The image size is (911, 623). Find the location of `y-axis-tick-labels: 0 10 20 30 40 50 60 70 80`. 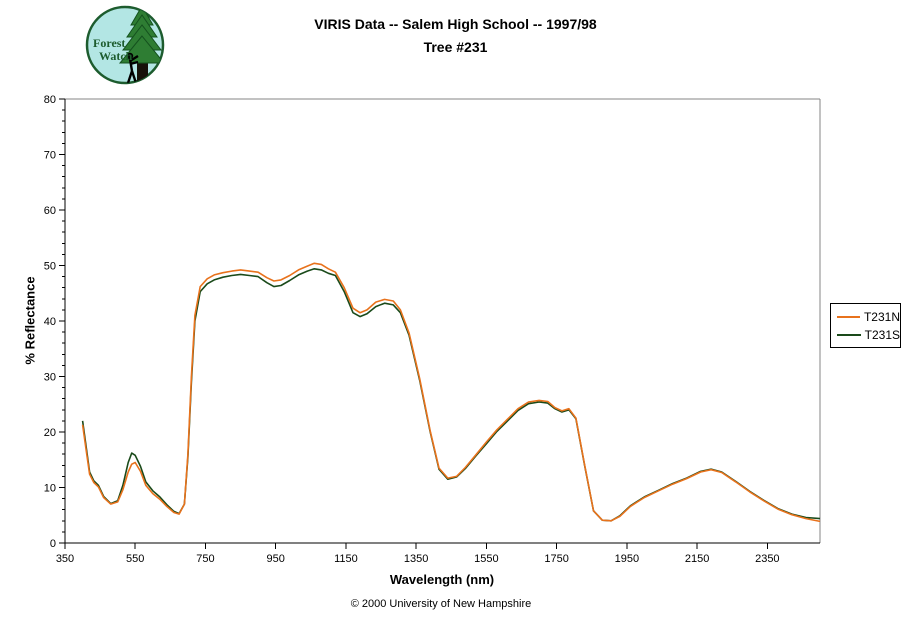

y-axis-tick-labels: 0 10 20 30 40 50 60 70 80 is located at coordinates (50, 322).